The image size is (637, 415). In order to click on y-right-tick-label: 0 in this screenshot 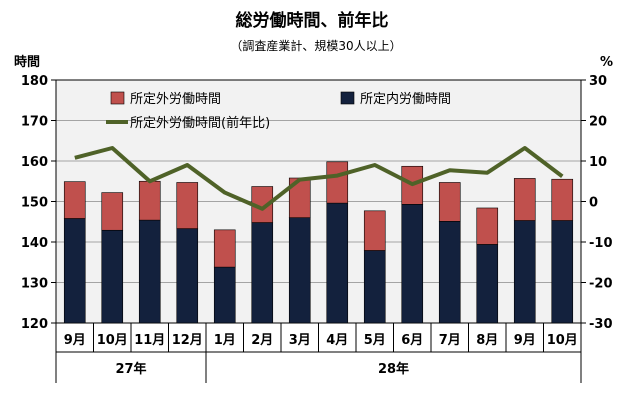, I will do `click(593, 203)`.